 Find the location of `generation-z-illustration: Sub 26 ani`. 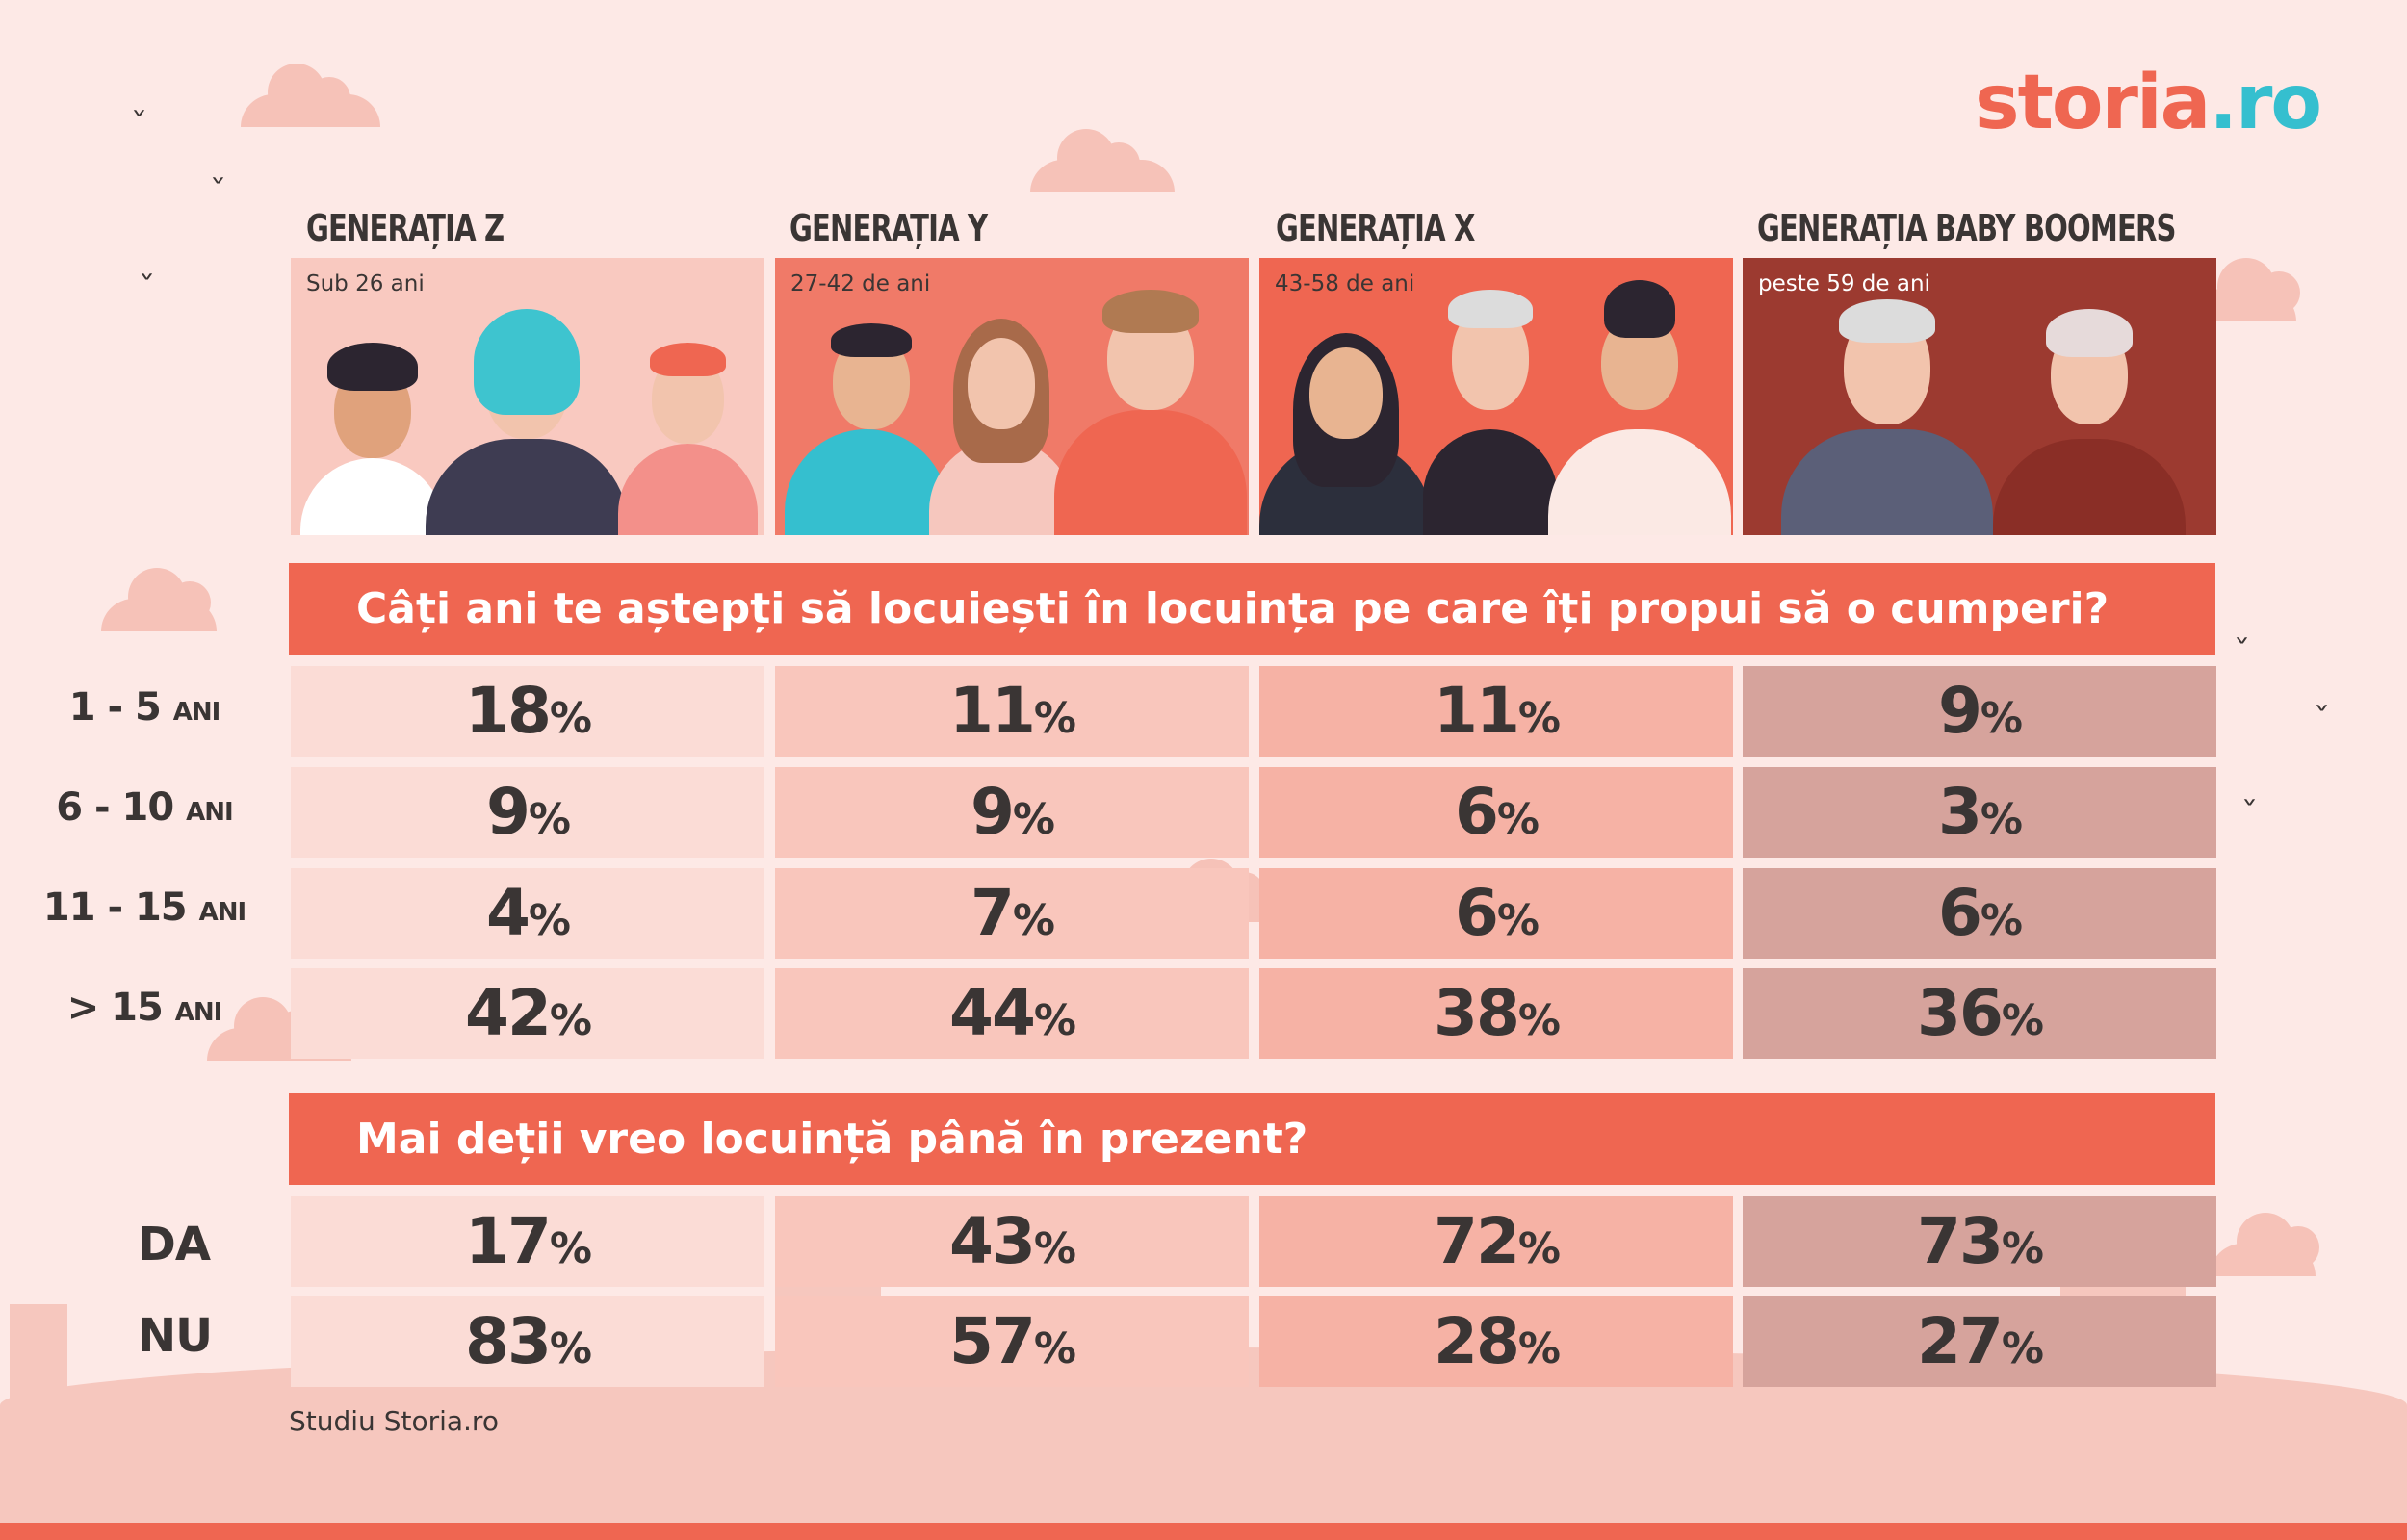

generation-z-illustration: Sub 26 ani is located at coordinates (528, 396).